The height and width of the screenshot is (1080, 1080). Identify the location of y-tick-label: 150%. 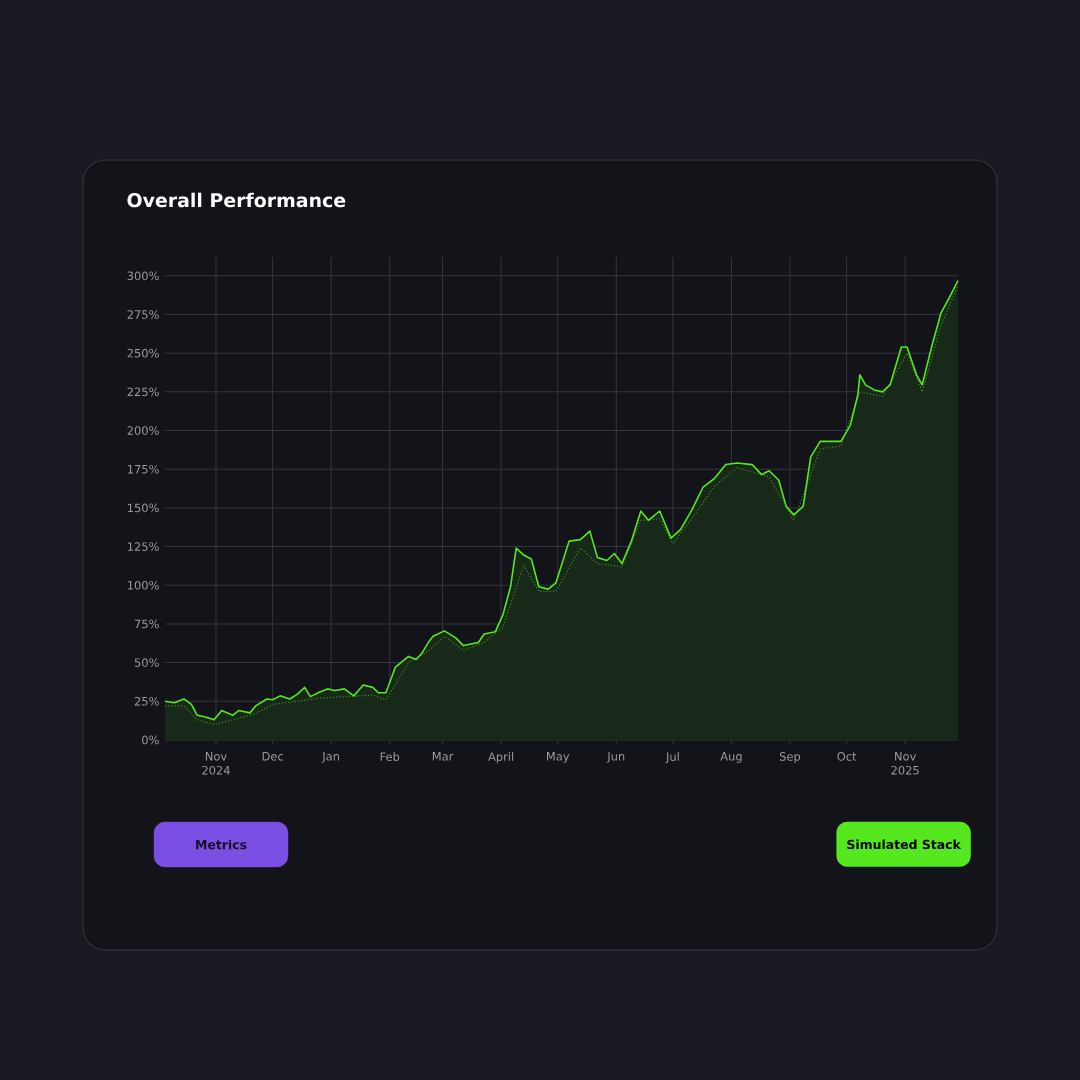
(143, 508).